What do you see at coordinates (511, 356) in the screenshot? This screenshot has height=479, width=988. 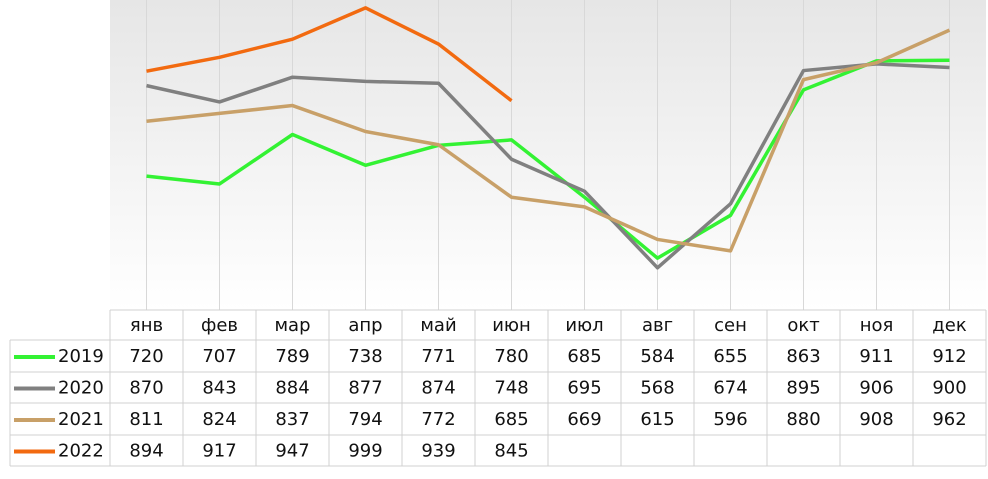 I see `table-value: 780` at bounding box center [511, 356].